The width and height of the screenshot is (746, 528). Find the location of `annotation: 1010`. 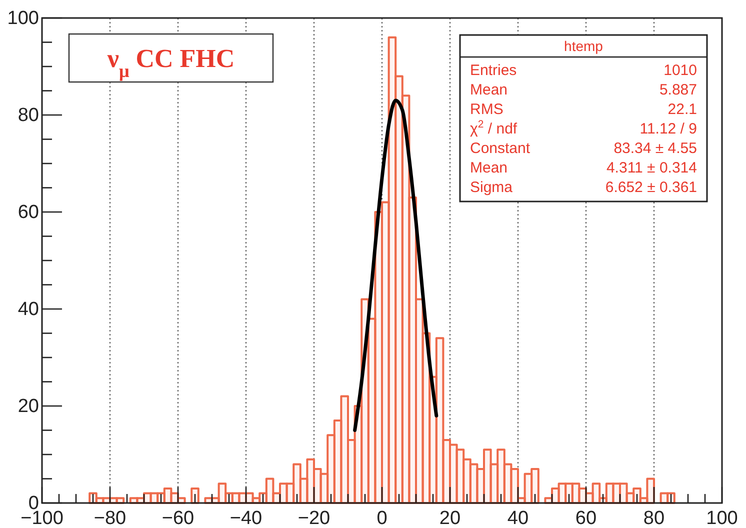

annotation: 1010 is located at coordinates (680, 70).